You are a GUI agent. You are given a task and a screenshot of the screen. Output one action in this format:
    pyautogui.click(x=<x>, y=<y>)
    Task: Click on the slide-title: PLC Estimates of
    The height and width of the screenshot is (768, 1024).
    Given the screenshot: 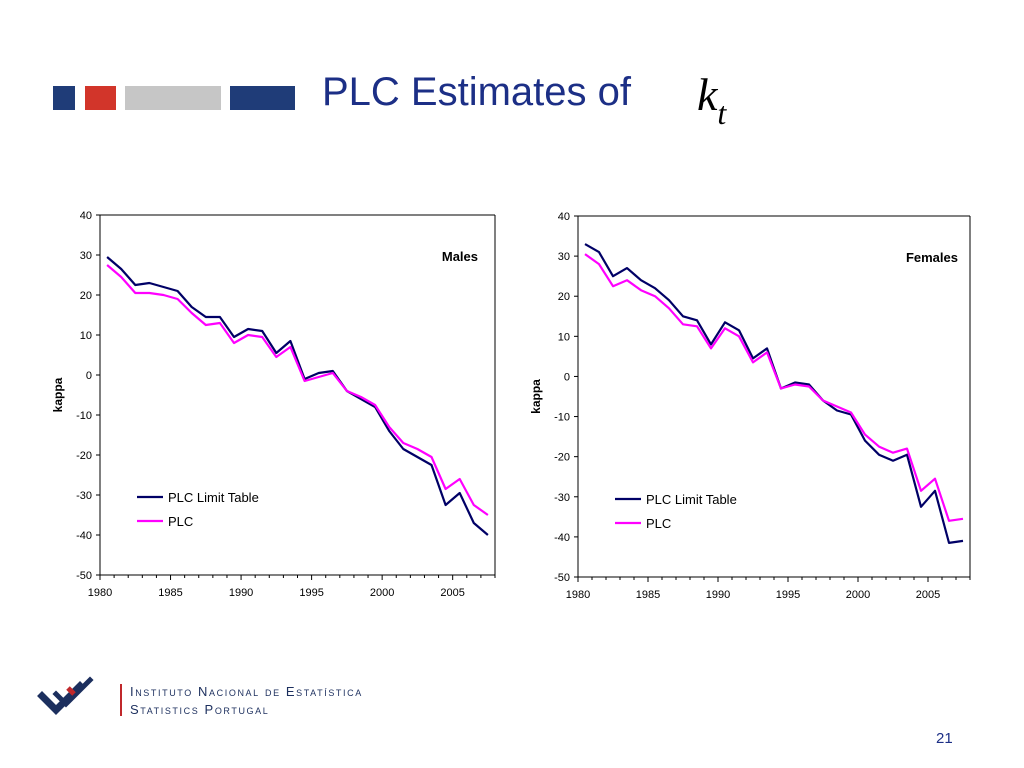 What is the action you would take?
    pyautogui.click(x=477, y=92)
    